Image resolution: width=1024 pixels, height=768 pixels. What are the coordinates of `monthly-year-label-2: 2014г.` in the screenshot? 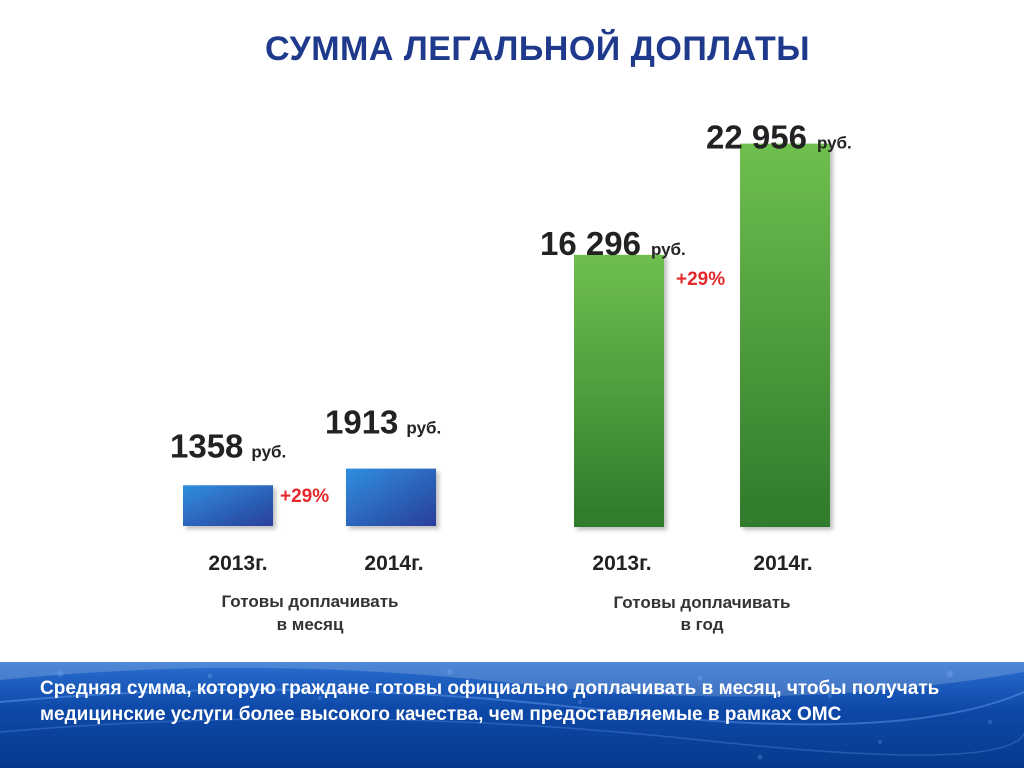 It's located at (393, 563).